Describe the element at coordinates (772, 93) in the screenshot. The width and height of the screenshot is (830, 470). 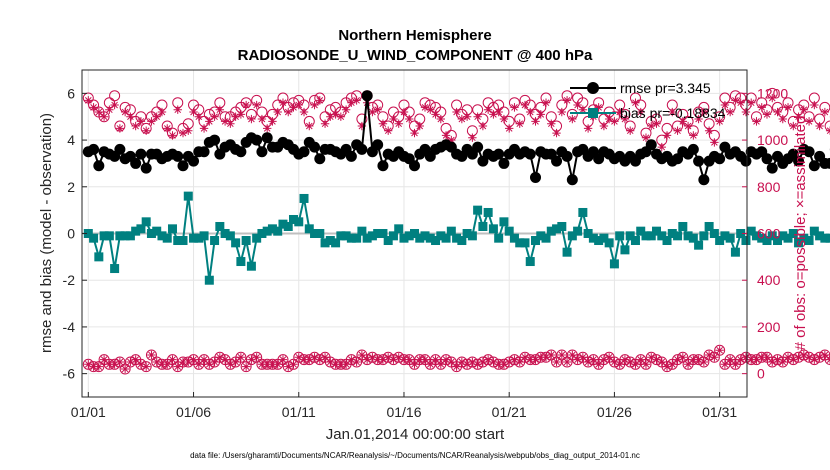
I see `y-tick-label-right: 1200` at that location.